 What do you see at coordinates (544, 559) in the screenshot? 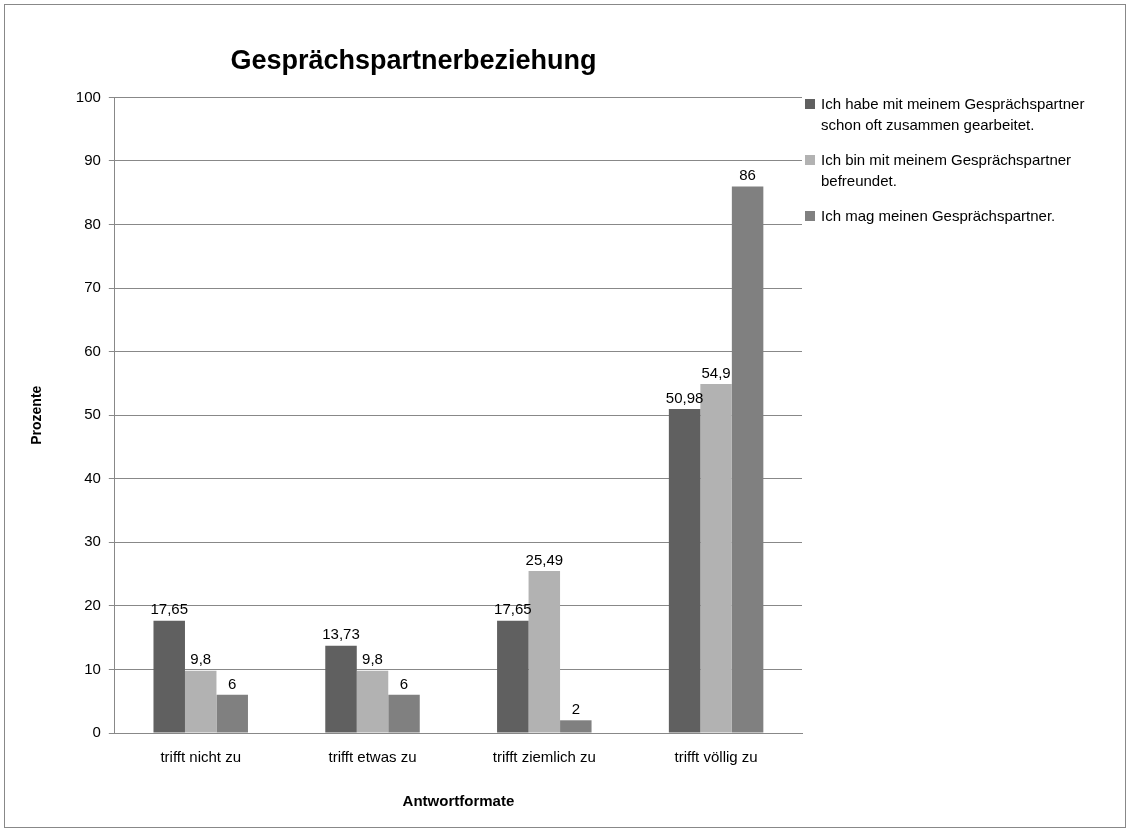
I see `data-label: 25,49` at bounding box center [544, 559].